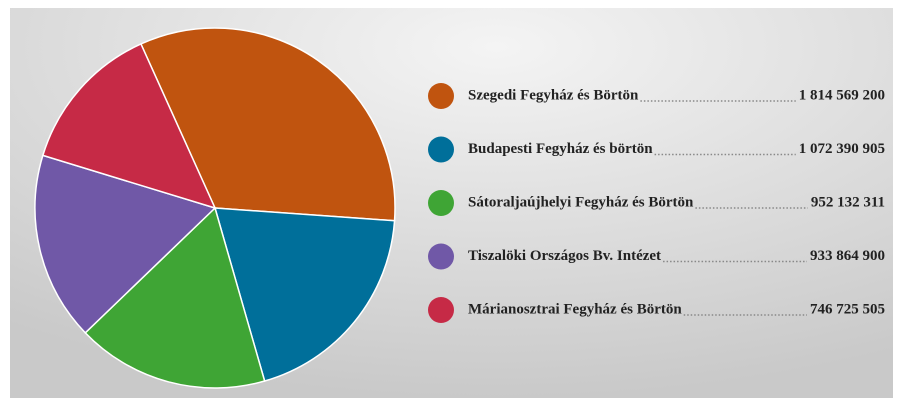  What do you see at coordinates (553, 95) in the screenshot?
I see `legend-label: Szegedi Fegyház és Börtön` at bounding box center [553, 95].